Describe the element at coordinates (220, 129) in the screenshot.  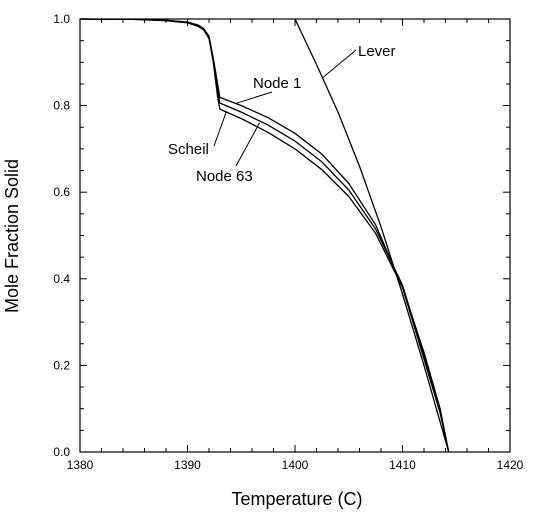
I see `leader-scheil` at that location.